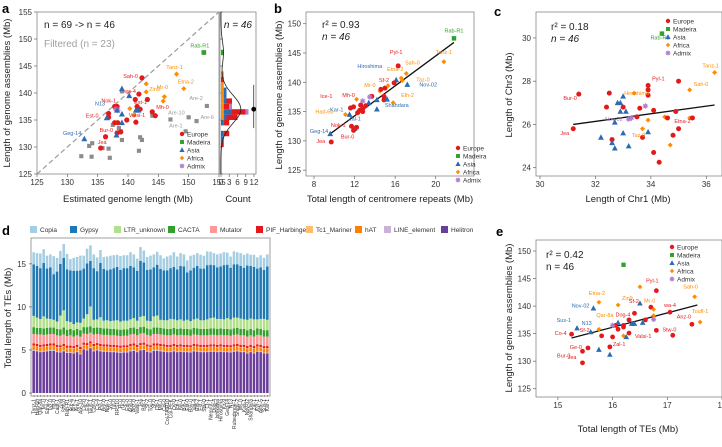 The width and height of the screenshot is (722, 447). What do you see at coordinates (98, 404) in the screenshot?
I see `x-tick-label: Co-4` at bounding box center [98, 404].